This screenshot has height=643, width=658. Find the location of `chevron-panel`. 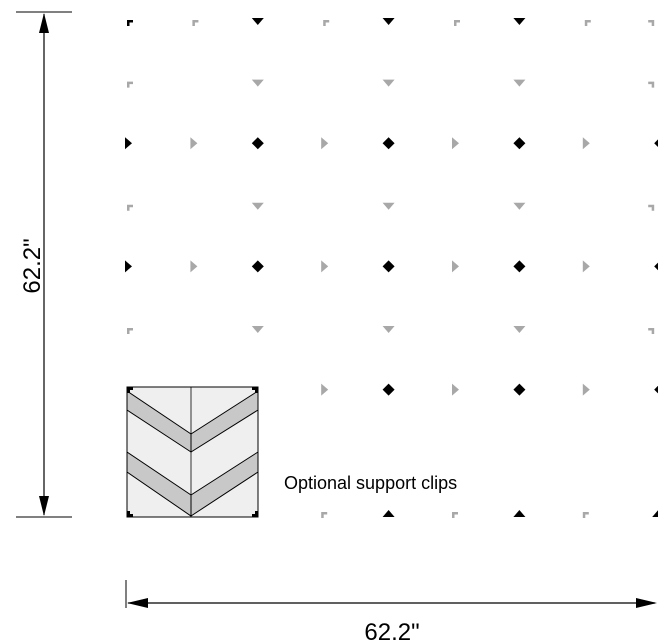

chevron-panel is located at coordinates (192, 452).